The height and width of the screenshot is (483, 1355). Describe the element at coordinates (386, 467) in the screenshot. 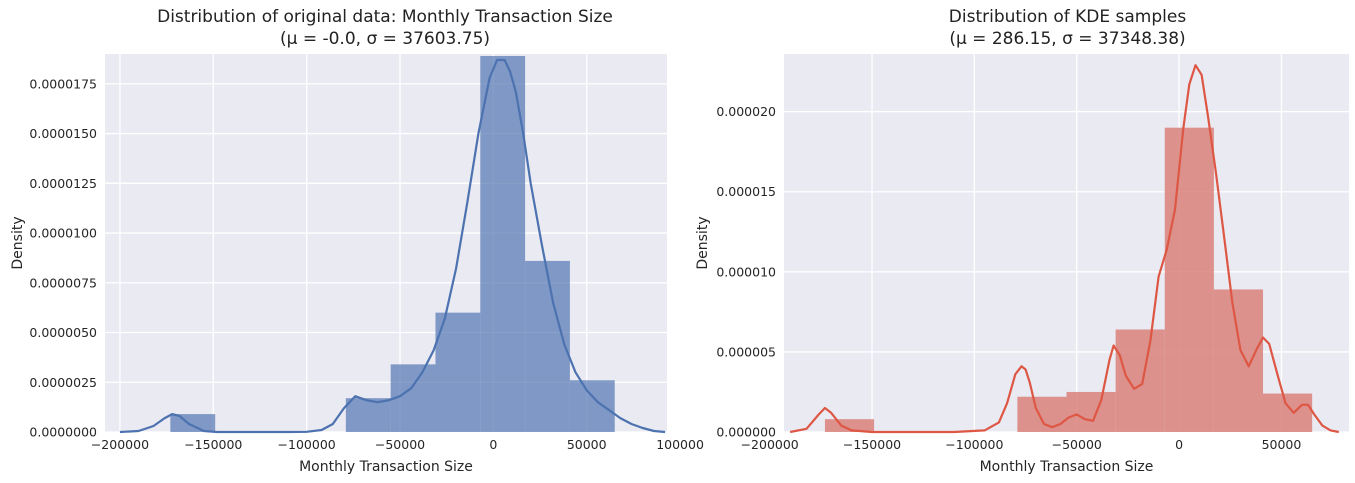

I see `chart-1-x-axis-label: Monthly Transaction Size` at that location.